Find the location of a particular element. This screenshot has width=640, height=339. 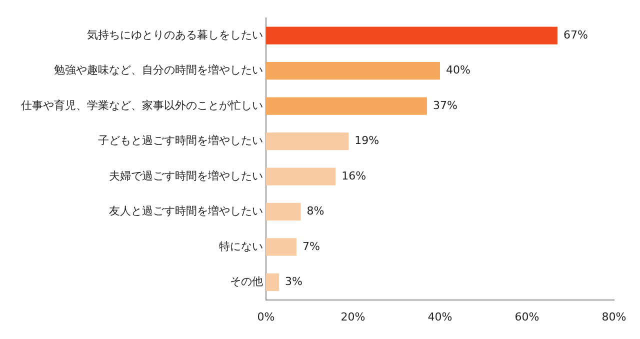

data-label: 40% is located at coordinates (458, 70).